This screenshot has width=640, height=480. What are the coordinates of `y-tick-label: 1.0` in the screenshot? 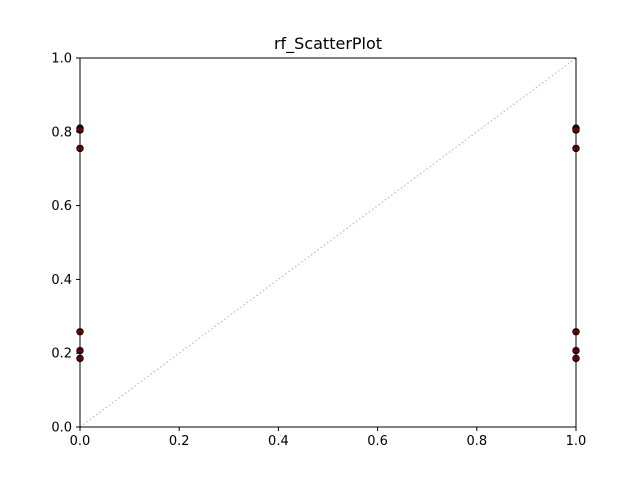 It's located at (61, 59).